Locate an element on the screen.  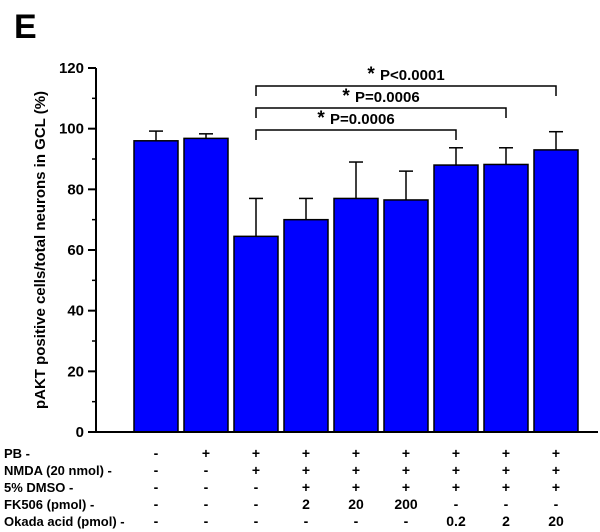
row-4-cell-2: - is located at coordinates (206, 504).